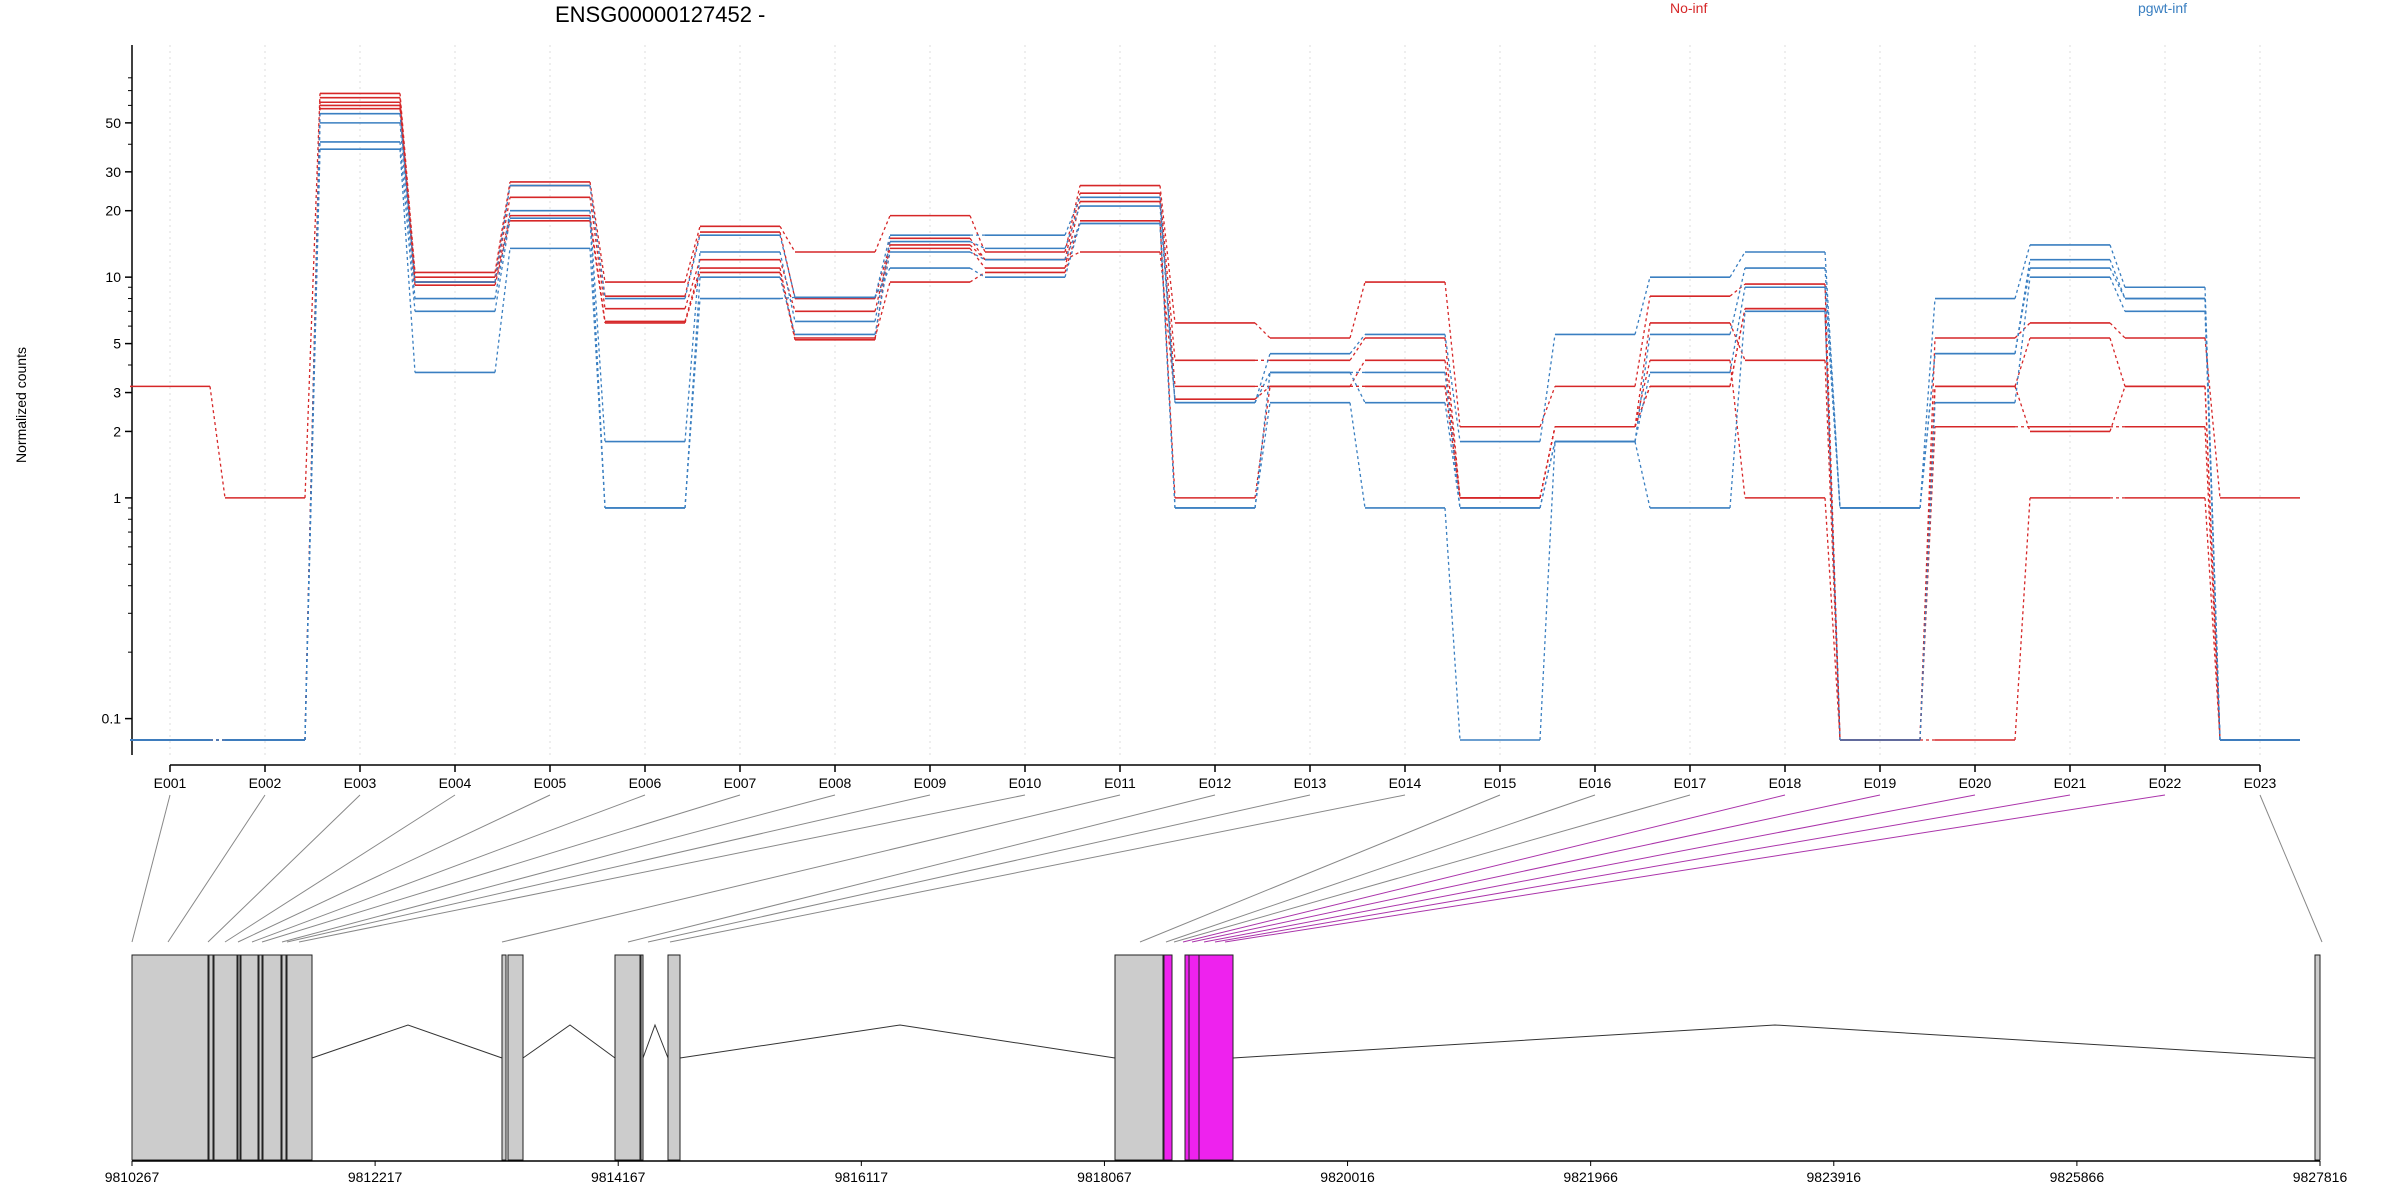 The image size is (2400, 1200). What do you see at coordinates (1500, 783) in the screenshot?
I see `x-tick-label: E015` at bounding box center [1500, 783].